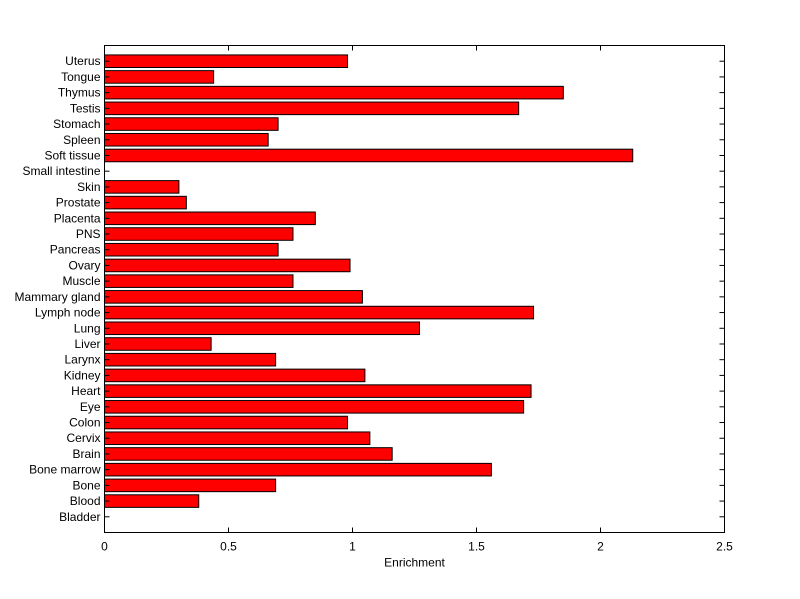  What do you see at coordinates (724, 547) in the screenshot?
I see `x-tick-label-5: 2.5` at bounding box center [724, 547].